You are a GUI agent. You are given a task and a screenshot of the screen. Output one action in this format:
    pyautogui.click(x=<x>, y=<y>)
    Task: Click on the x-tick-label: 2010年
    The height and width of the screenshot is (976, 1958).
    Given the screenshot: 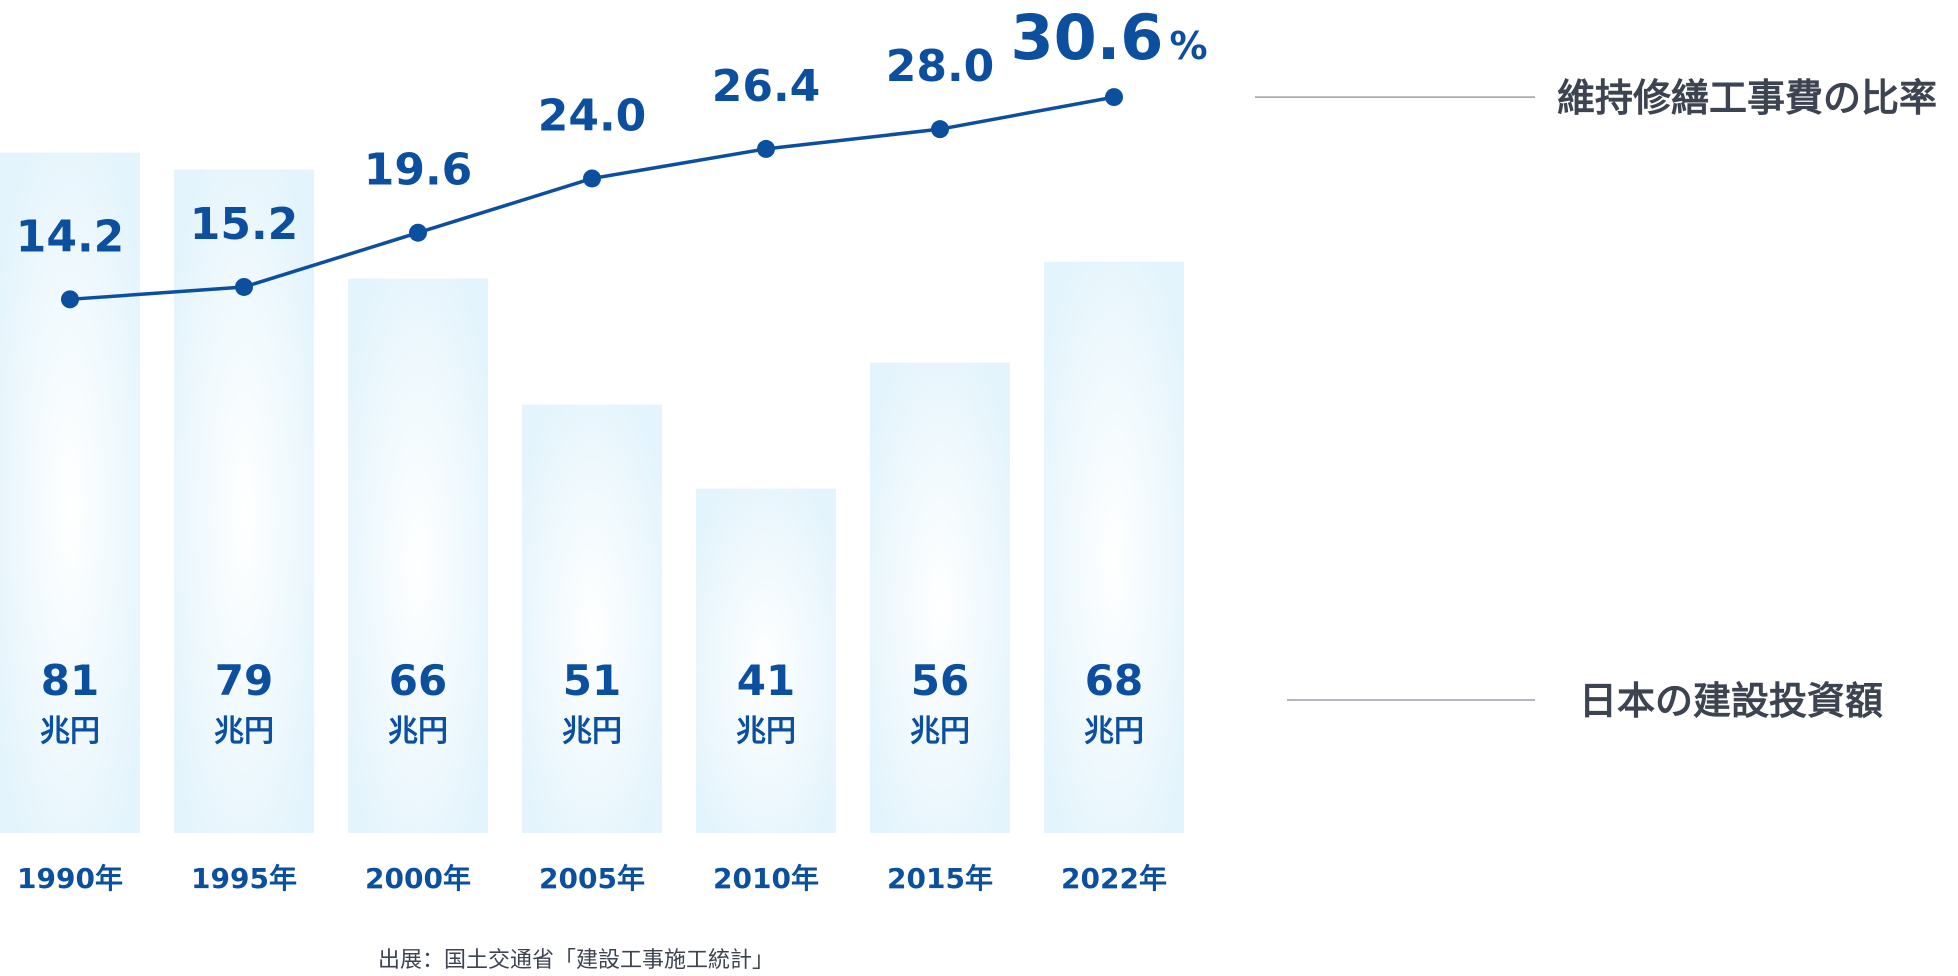 What is the action you would take?
    pyautogui.click(x=766, y=878)
    